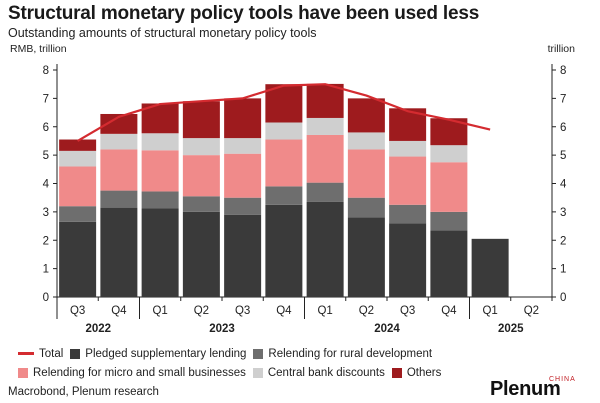 The height and width of the screenshot is (403, 600). What do you see at coordinates (424, 372) in the screenshot?
I see `legend-label-others: Others` at bounding box center [424, 372].